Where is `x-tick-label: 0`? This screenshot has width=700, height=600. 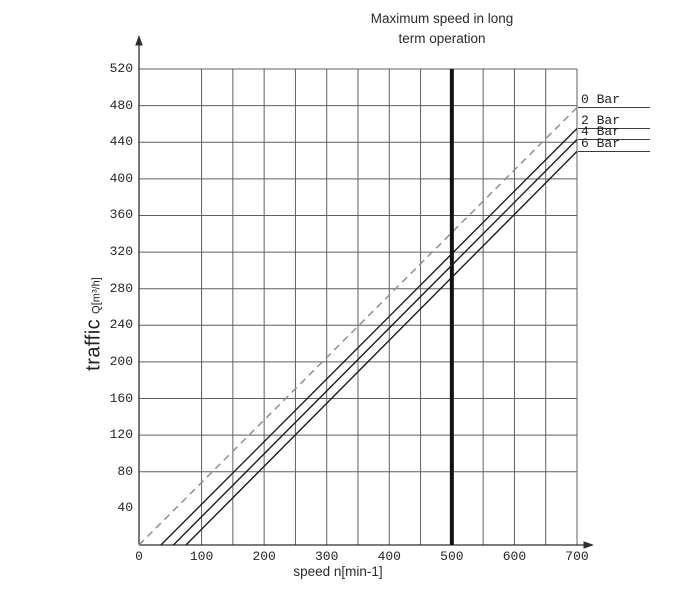 x-tick-label: 0 is located at coordinates (139, 556).